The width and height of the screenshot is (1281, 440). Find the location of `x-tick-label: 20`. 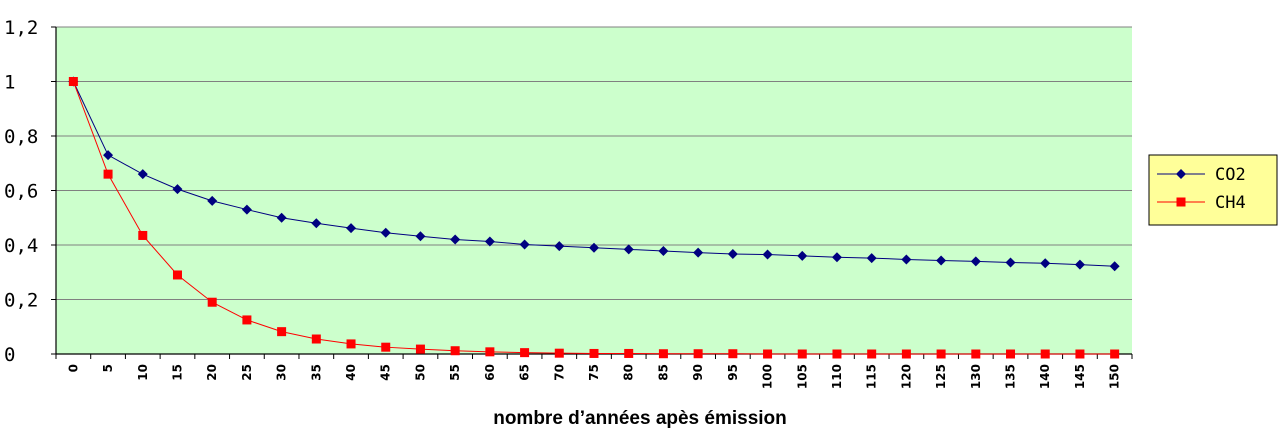

x-tick-label: 20 is located at coordinates (212, 372).